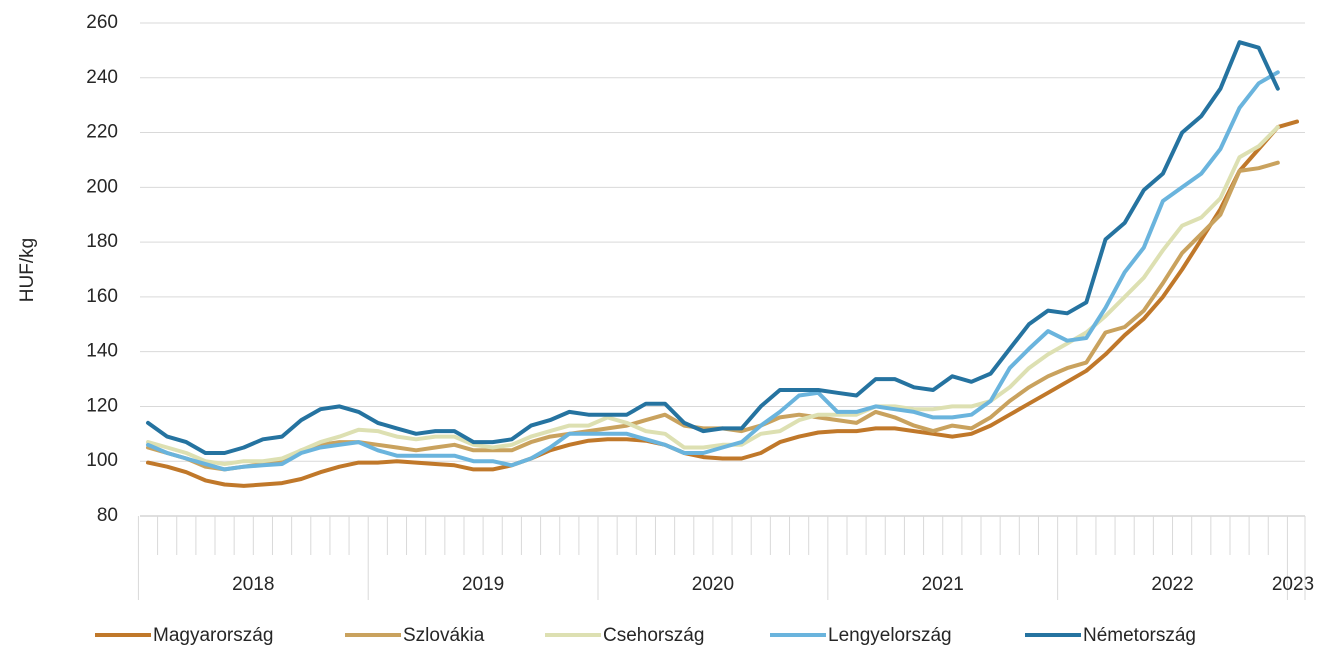 The image size is (1338, 650). I want to click on x-group-label: 2021, so click(943, 584).